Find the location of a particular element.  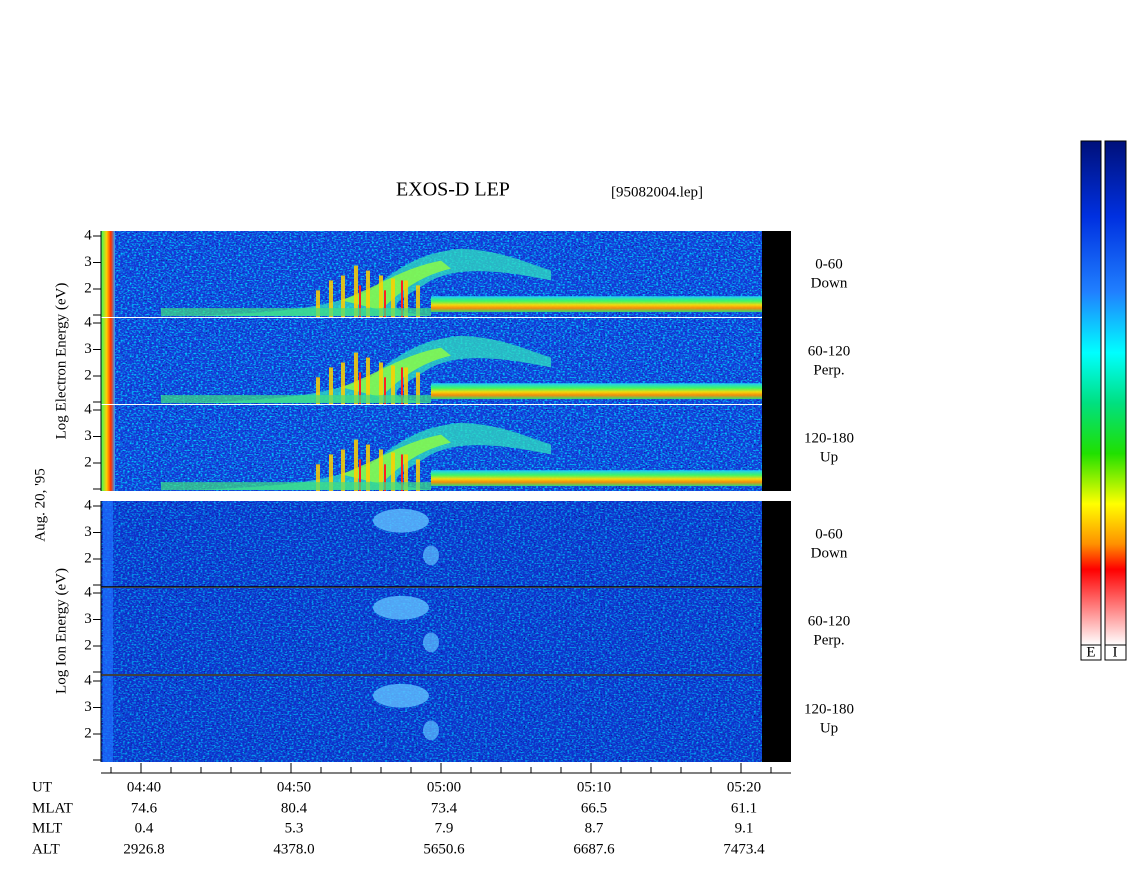

orbit-value: 4378.0 is located at coordinates (293, 849).